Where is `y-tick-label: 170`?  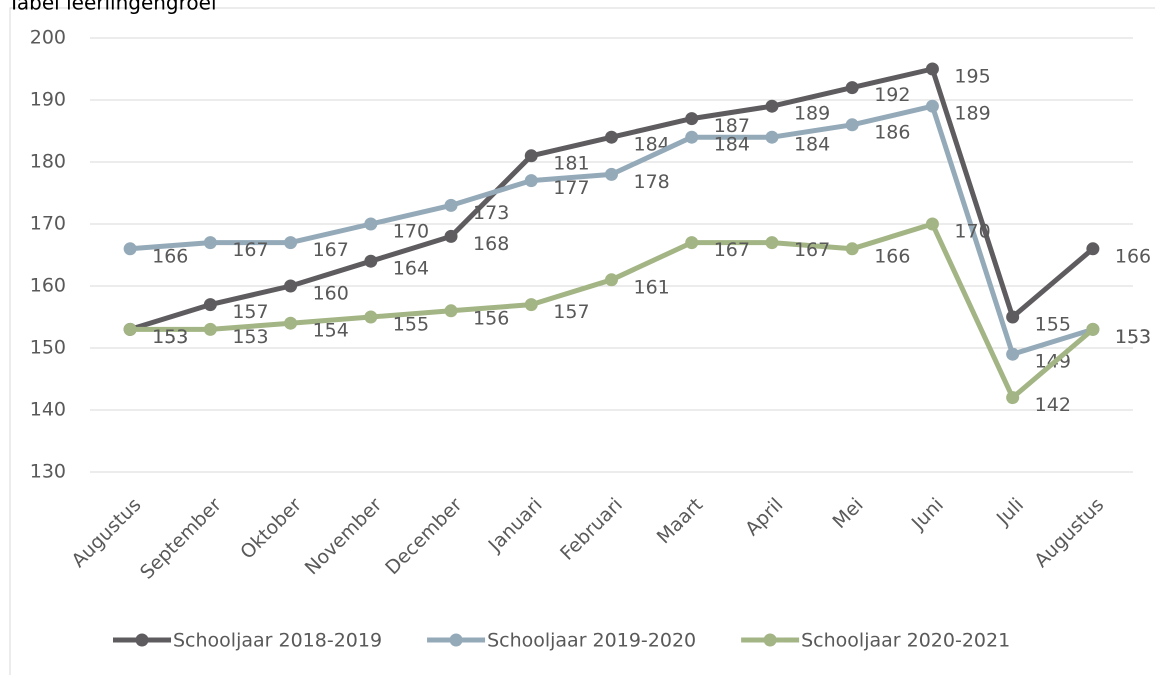
y-tick-label: 170 is located at coordinates (48, 224).